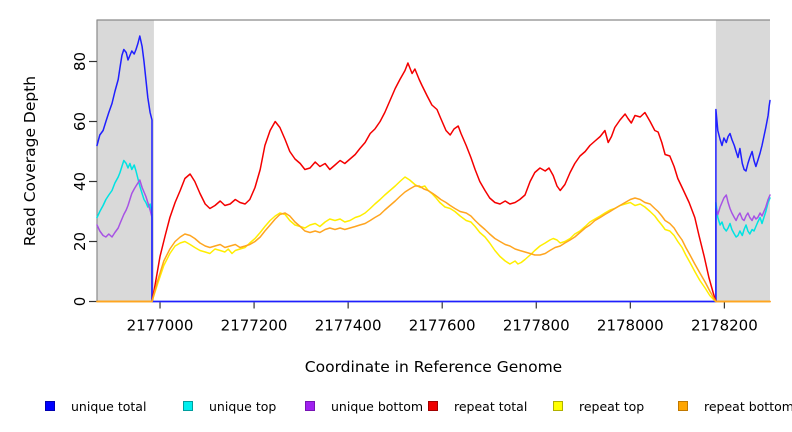  What do you see at coordinates (433, 367) in the screenshot?
I see `x-axis-label: Coordinate in Reference Genome` at bounding box center [433, 367].